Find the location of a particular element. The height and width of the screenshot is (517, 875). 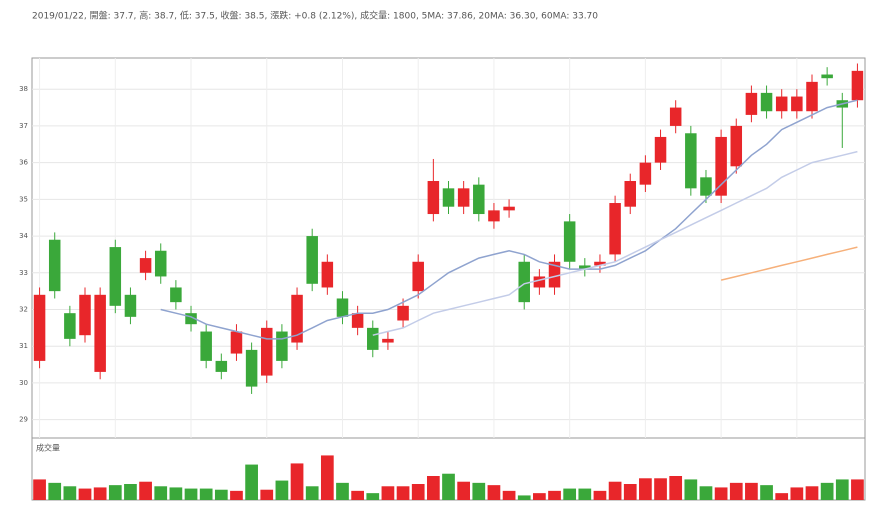

y-tick-label: 31 is located at coordinates (23, 346).